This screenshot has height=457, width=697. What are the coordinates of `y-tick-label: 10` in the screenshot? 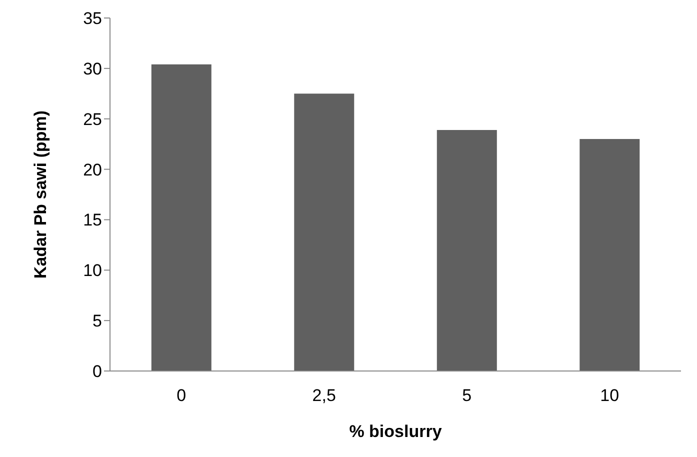 It's located at (92, 270).